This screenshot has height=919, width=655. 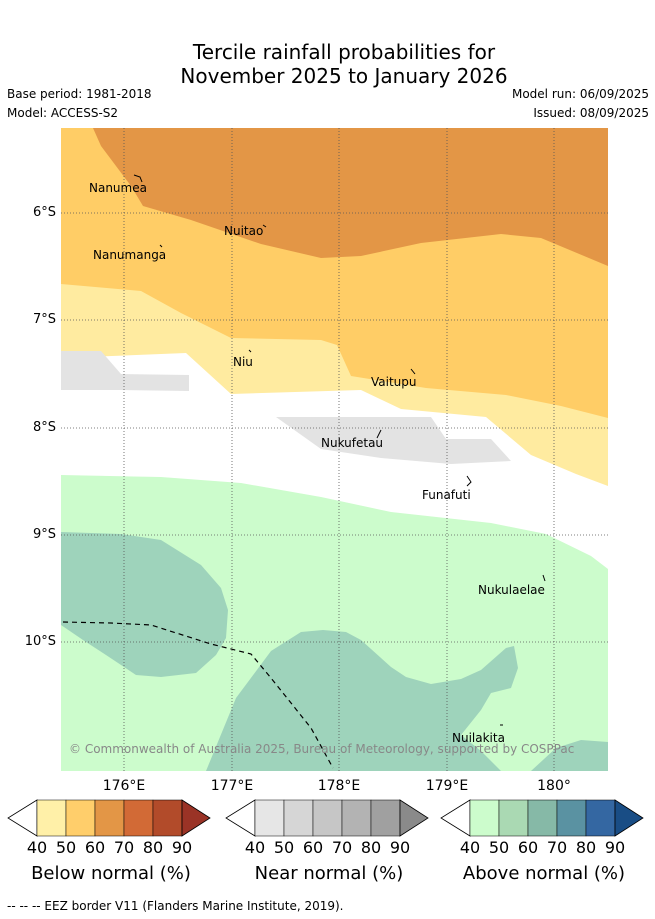 I want to click on island-nukulaelae, so click(x=544, y=578).